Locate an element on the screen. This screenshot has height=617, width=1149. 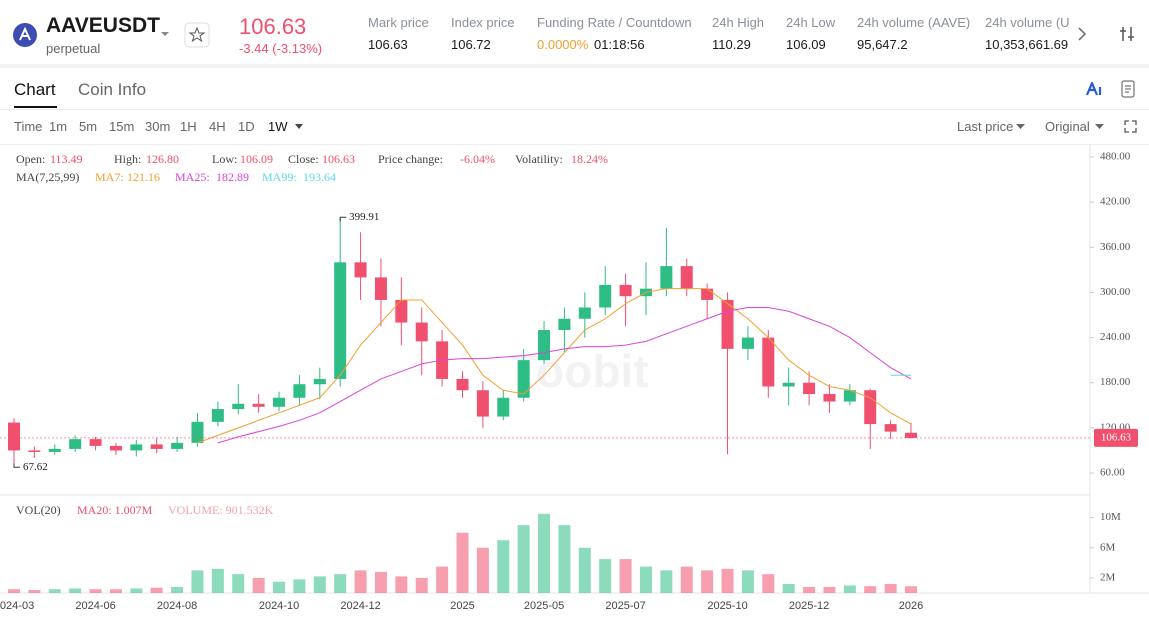
interval-button: 30m is located at coordinates (158, 126).